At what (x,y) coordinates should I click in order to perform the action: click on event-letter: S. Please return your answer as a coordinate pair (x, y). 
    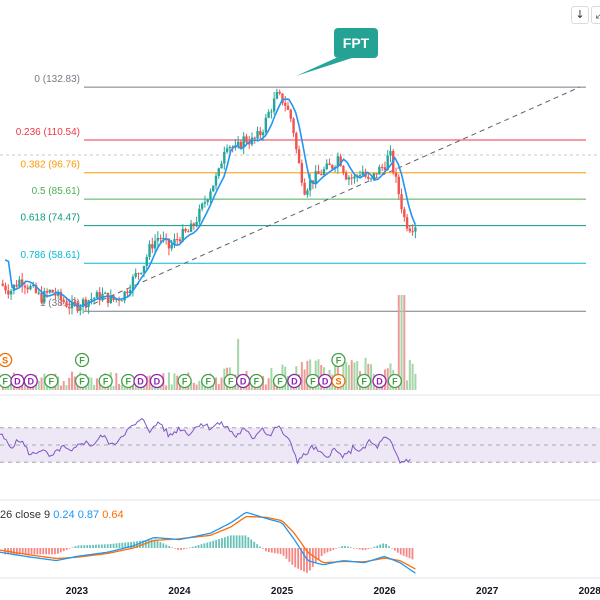
    Looking at the image, I should click on (338, 382).